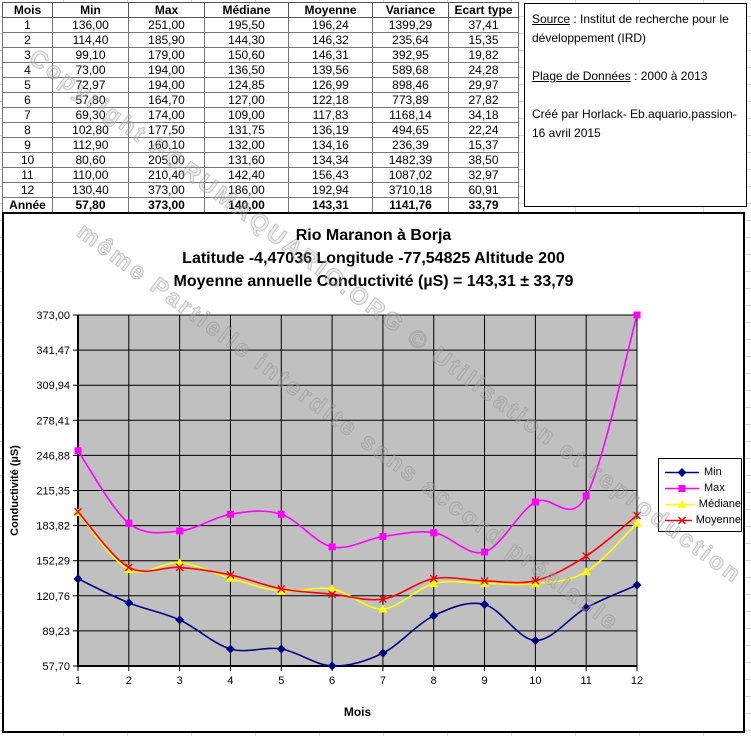  I want to click on annual-row: Année 57,80 373,00 140,00 143,31 1141,76 33,79, so click(260, 205).